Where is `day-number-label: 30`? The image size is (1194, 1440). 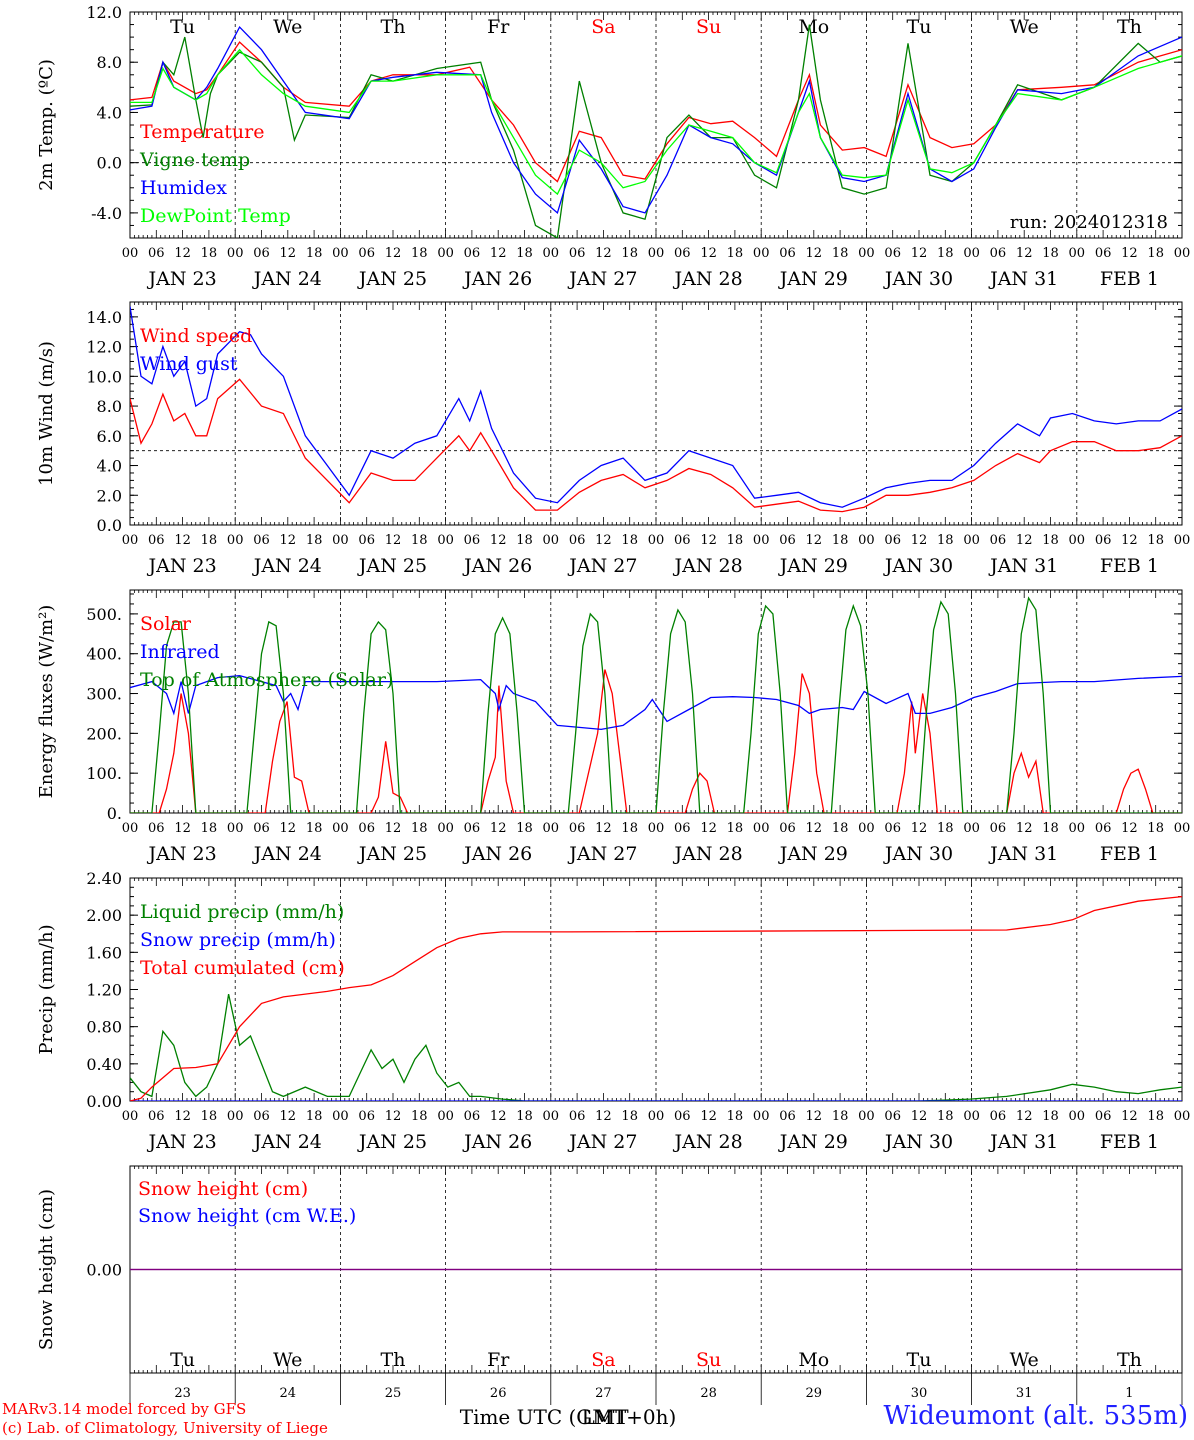
day-number-label: 30 is located at coordinates (919, 1393).